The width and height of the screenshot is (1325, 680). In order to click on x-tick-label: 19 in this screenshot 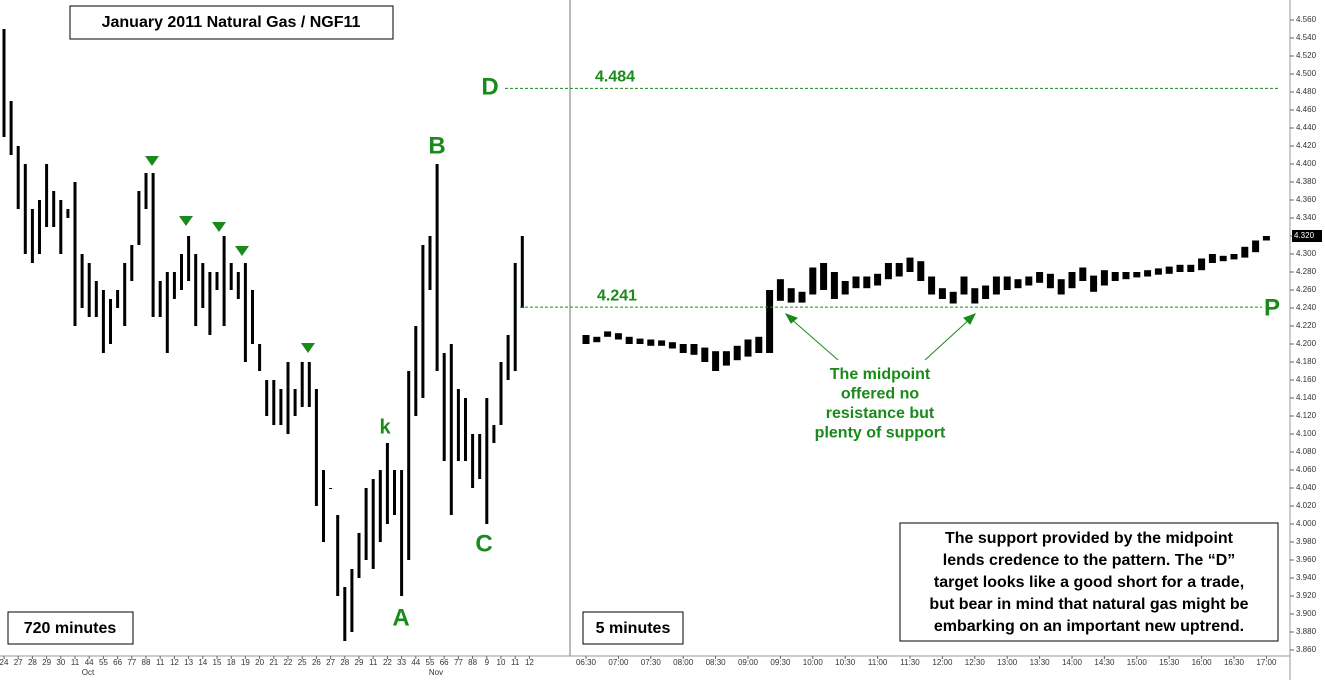, I will do `click(245, 662)`.